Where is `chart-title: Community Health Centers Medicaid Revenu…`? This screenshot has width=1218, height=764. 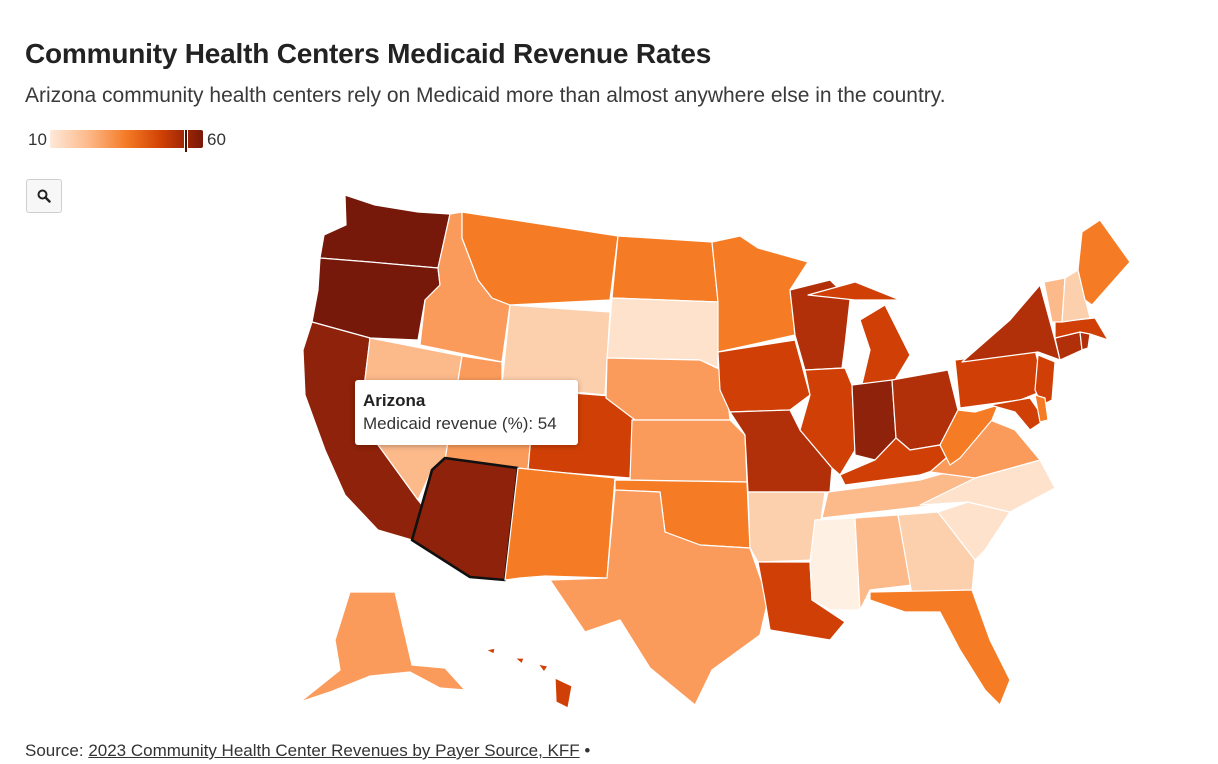 chart-title: Community Health Centers Medicaid Revenu… is located at coordinates (368, 53).